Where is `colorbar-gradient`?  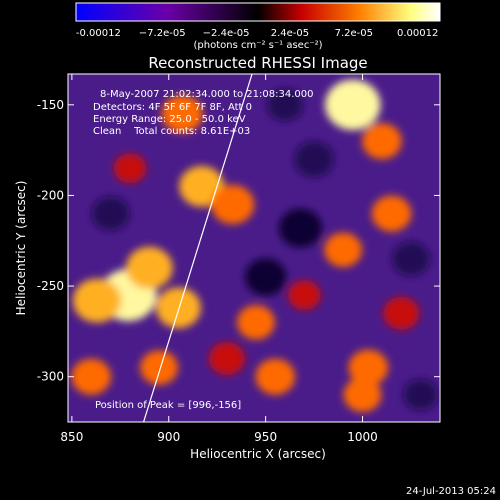
colorbar-gradient is located at coordinates (258, 12).